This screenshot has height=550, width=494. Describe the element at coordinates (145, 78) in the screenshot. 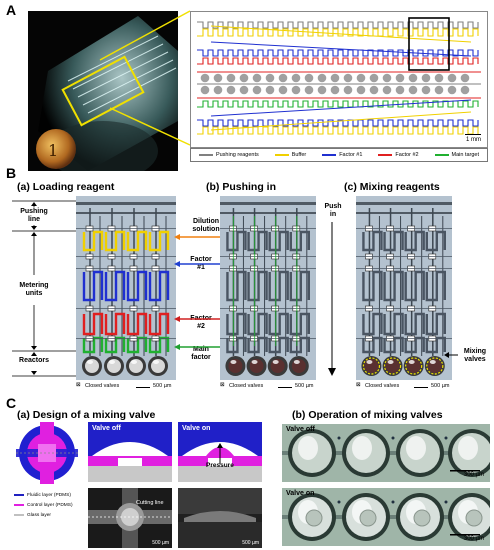

I see `zoom-lines` at that location.